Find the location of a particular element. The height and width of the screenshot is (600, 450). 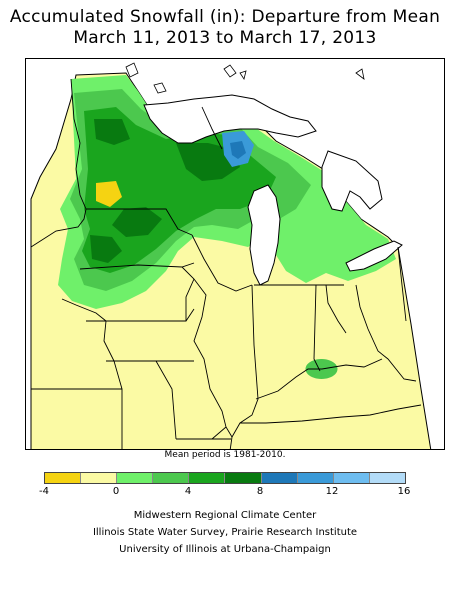

lake-huron is located at coordinates (352, 181).